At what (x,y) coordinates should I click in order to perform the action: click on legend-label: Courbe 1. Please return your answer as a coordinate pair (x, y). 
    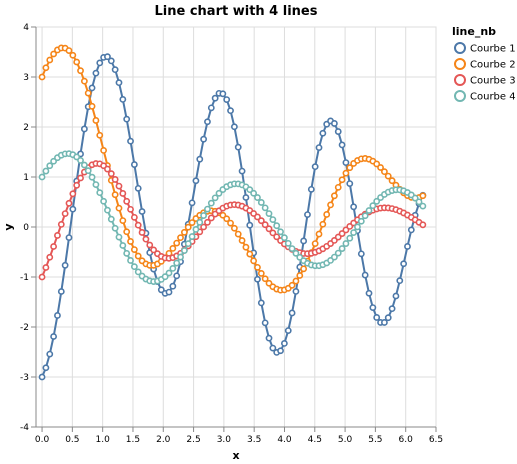
    Looking at the image, I should click on (493, 49).